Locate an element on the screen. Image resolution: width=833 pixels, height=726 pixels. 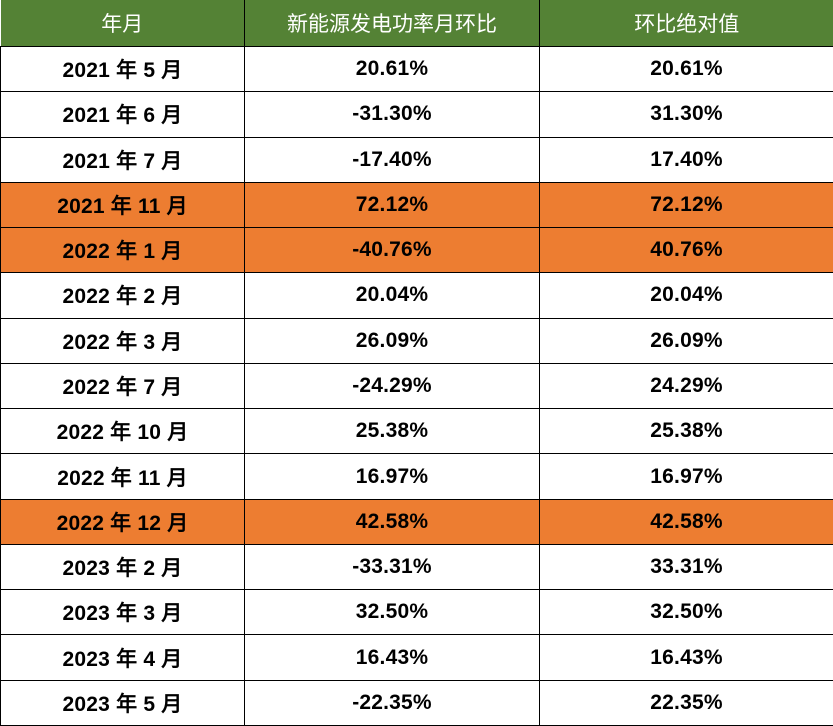
table-row: 2021 年 6 月 -31.30% 31.30% is located at coordinates (416, 114).